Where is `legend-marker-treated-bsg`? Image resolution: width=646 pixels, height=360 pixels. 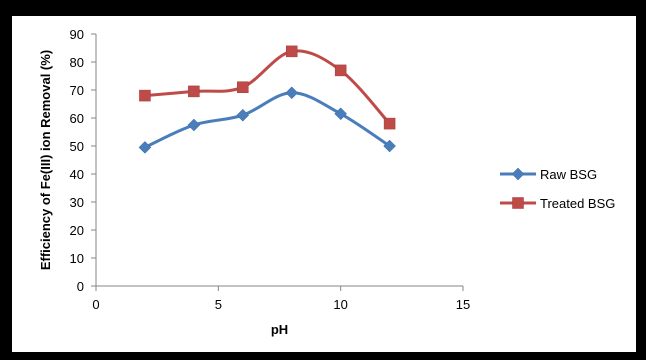 legend-marker-treated-bsg is located at coordinates (518, 203).